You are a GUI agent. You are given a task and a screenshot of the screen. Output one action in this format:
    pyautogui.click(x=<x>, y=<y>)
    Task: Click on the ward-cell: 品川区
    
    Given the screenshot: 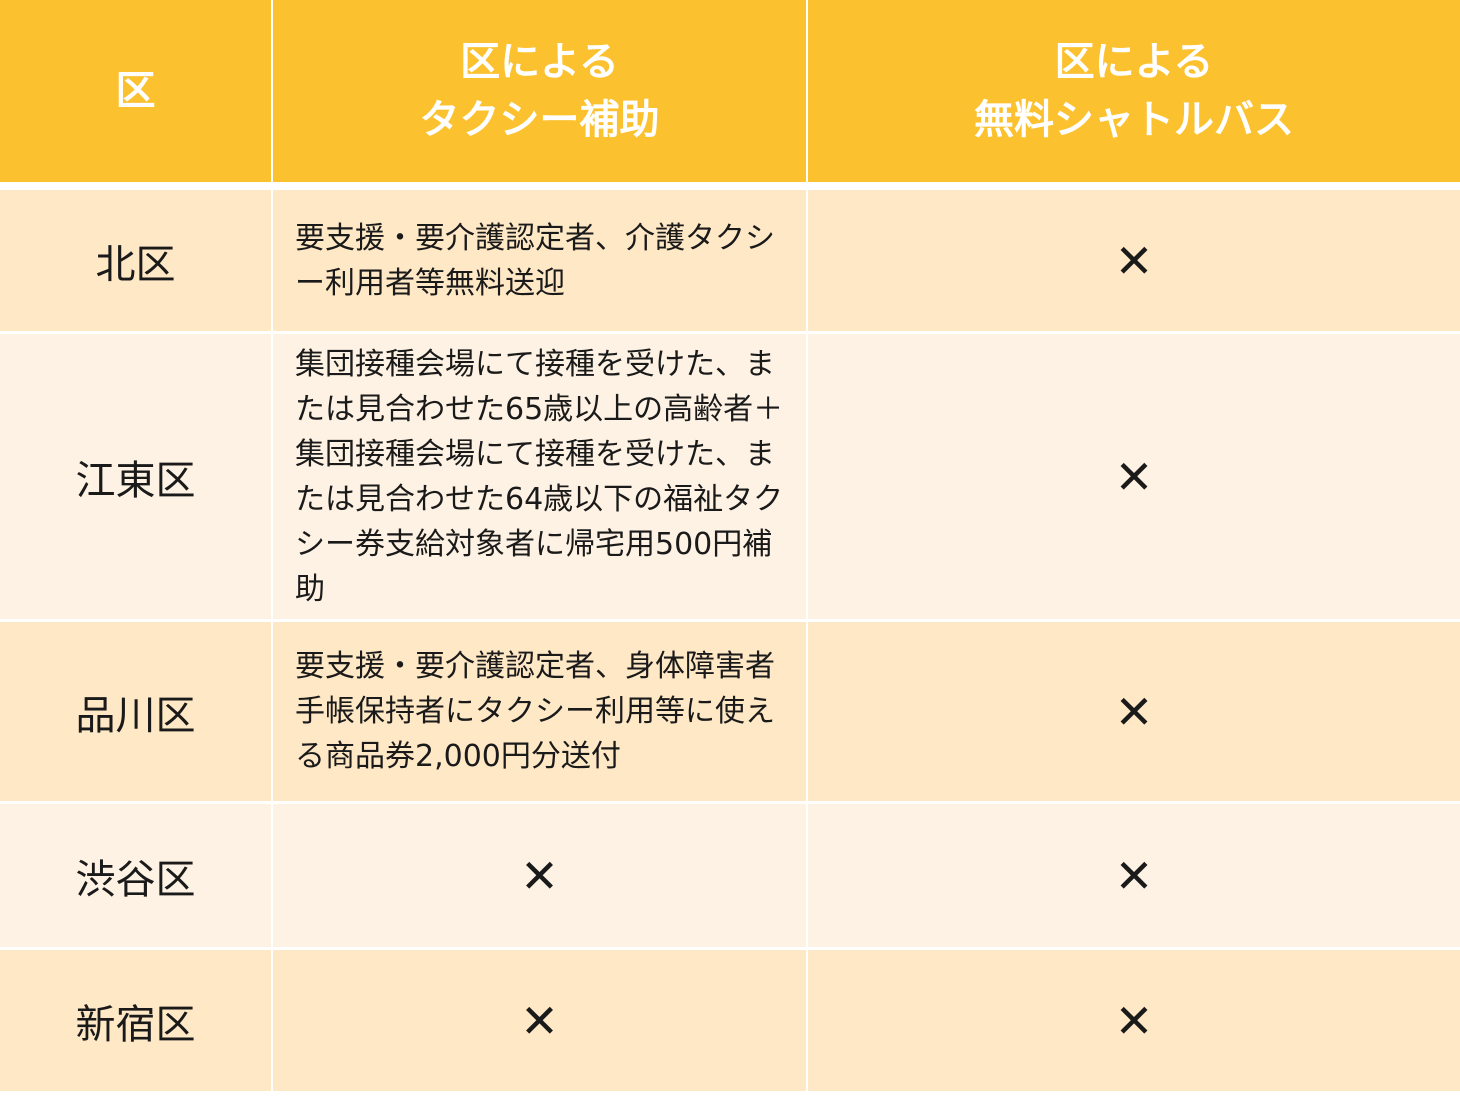 What is the action you would take?
    pyautogui.click(x=135, y=711)
    